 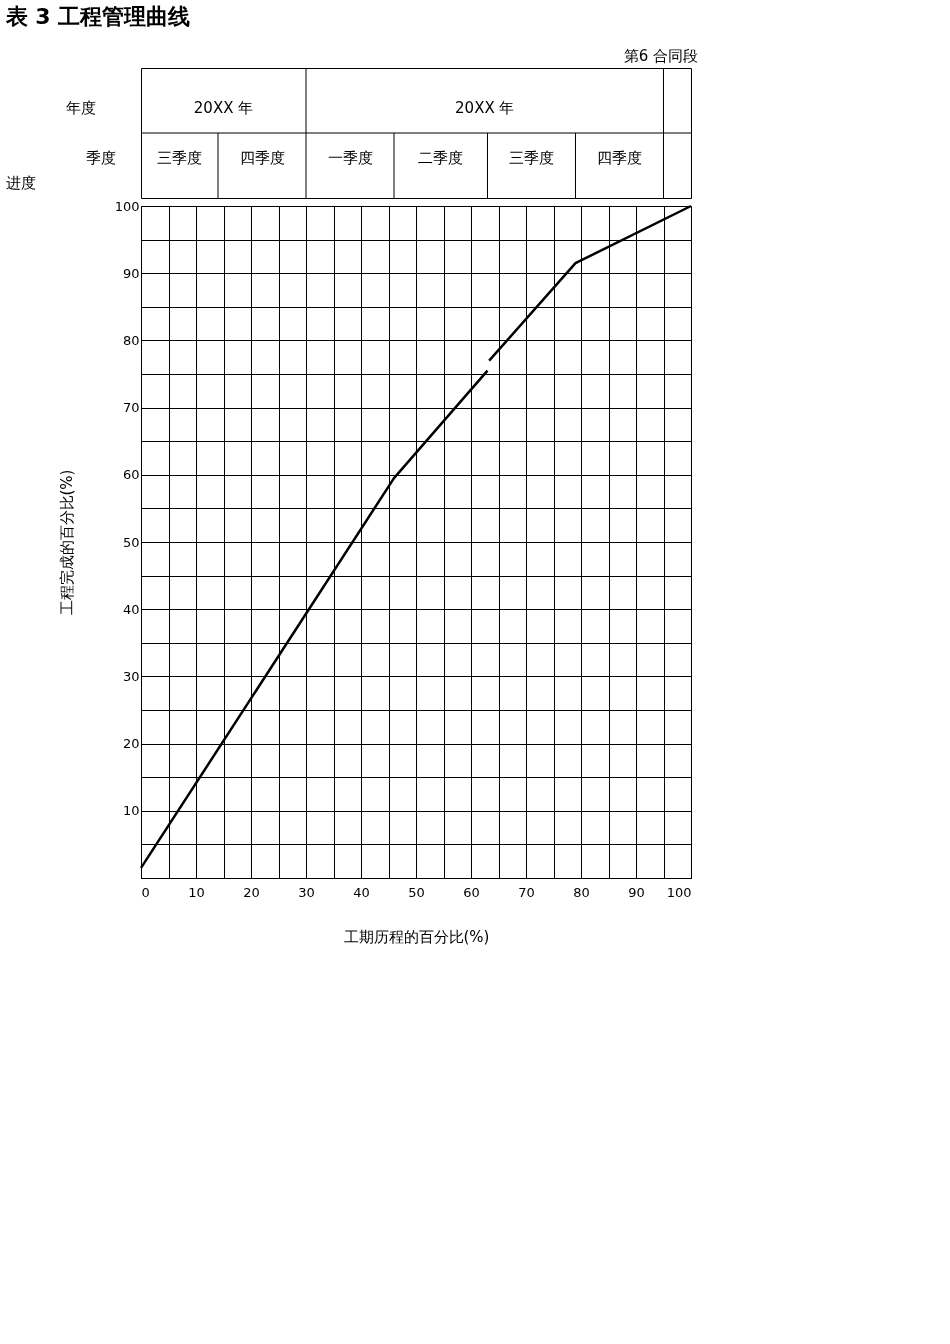 I want to click on y-tick-label: 40, so click(x=131, y=609).